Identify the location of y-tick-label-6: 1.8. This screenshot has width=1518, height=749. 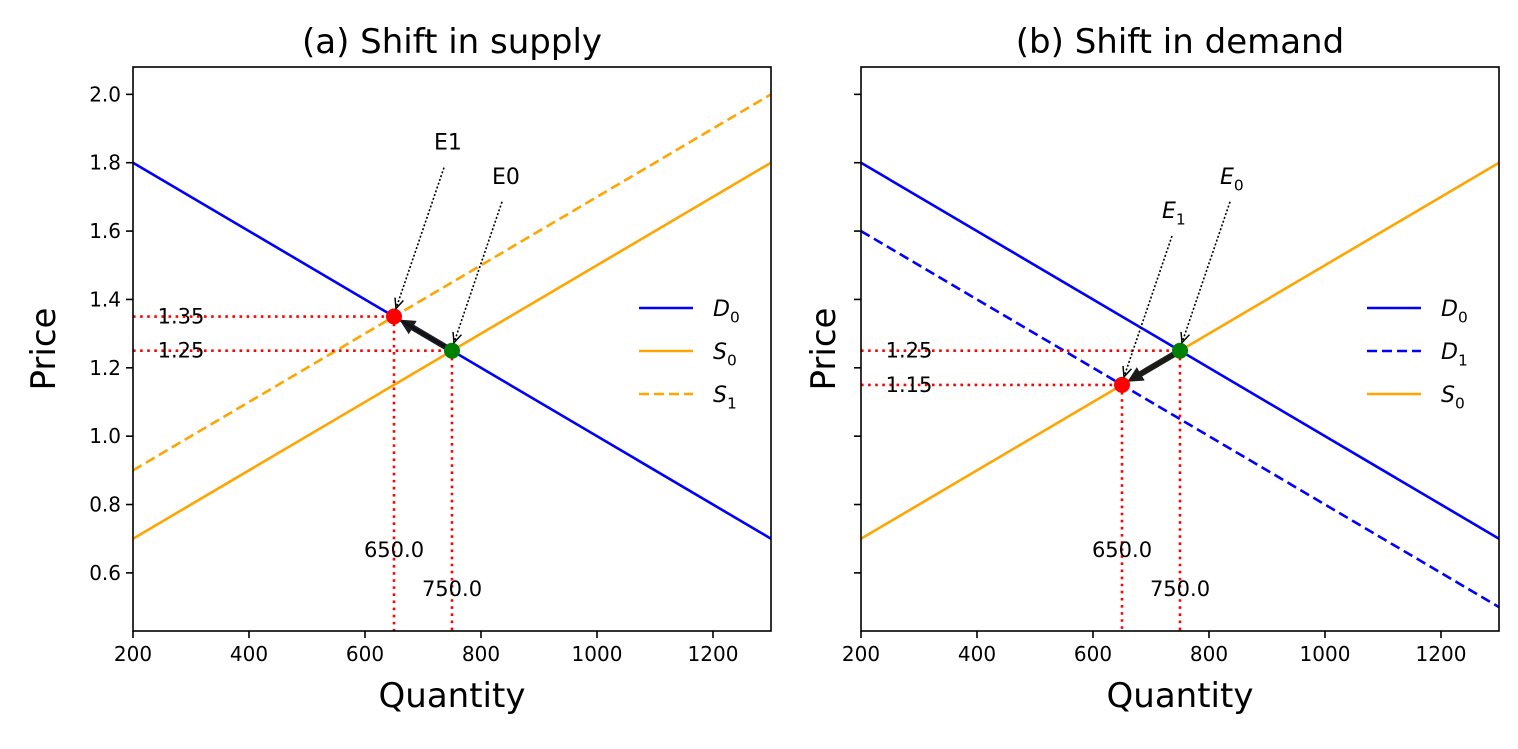
(105, 163).